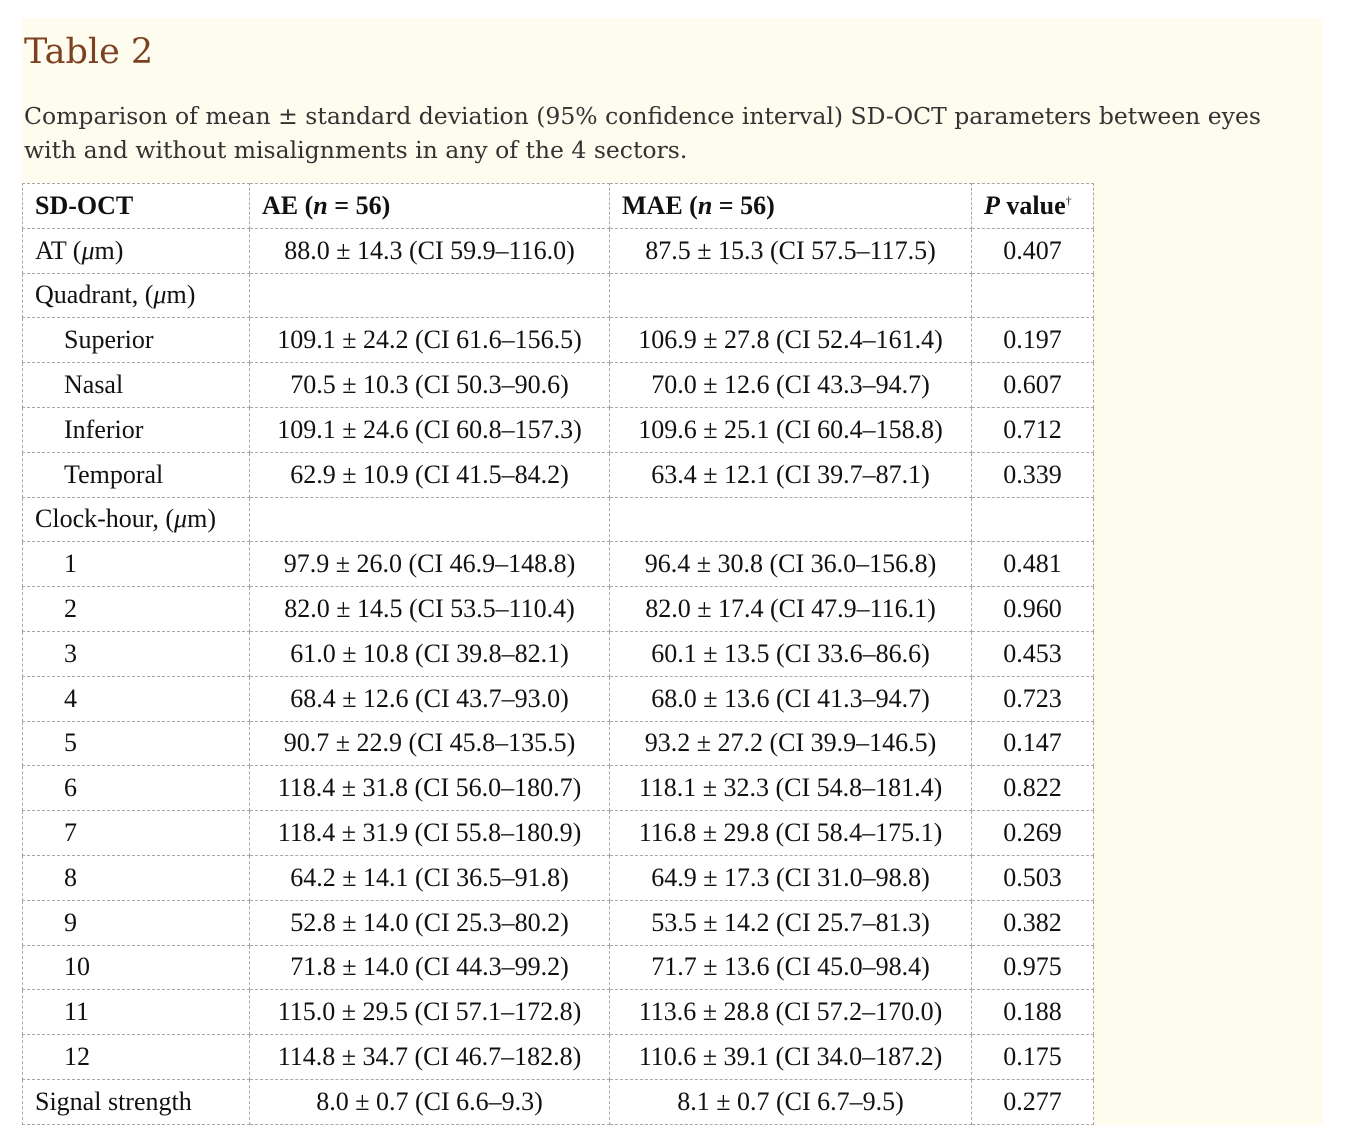  I want to click on ae-value: 68.4 ± 12.6 (CI 43.7–93.0), so click(429, 698).